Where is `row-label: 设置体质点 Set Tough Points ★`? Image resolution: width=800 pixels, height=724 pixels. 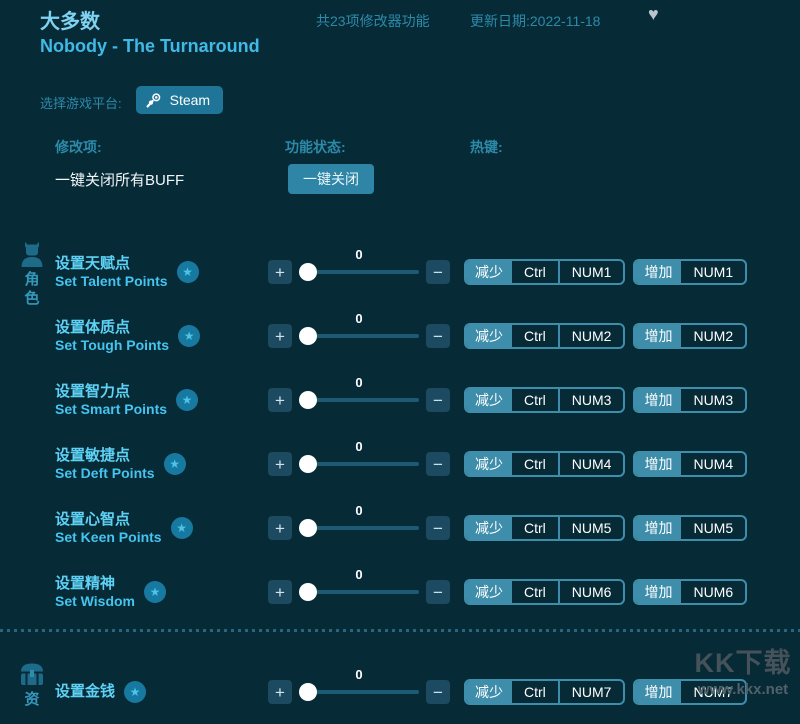 row-label: 设置体质点 Set Tough Points ★ is located at coordinates (161, 336).